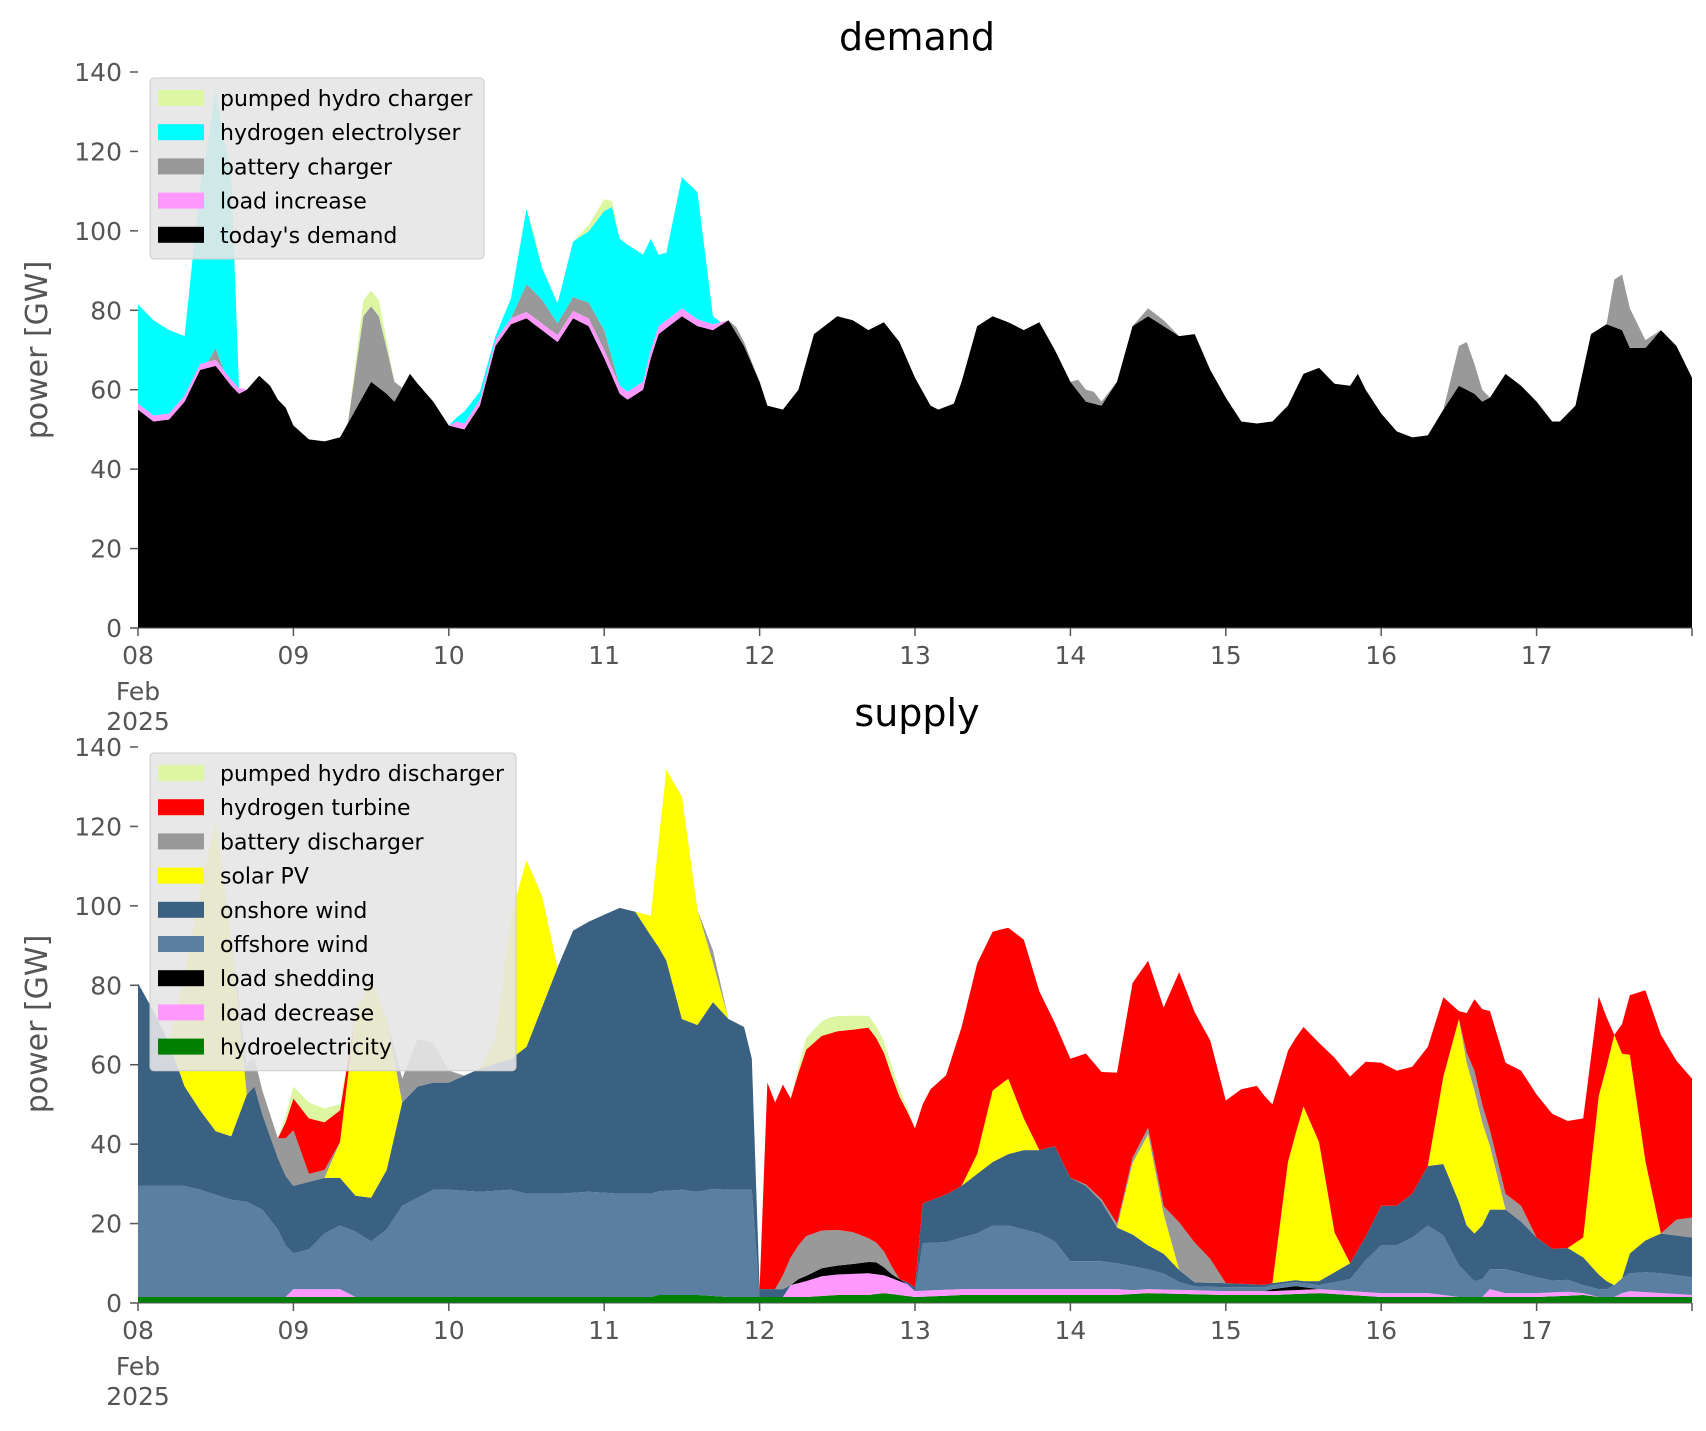 The width and height of the screenshot is (1706, 1431). Describe the element at coordinates (306, 167) in the screenshot. I see `legend-label-battery-charger: battery charger` at that location.